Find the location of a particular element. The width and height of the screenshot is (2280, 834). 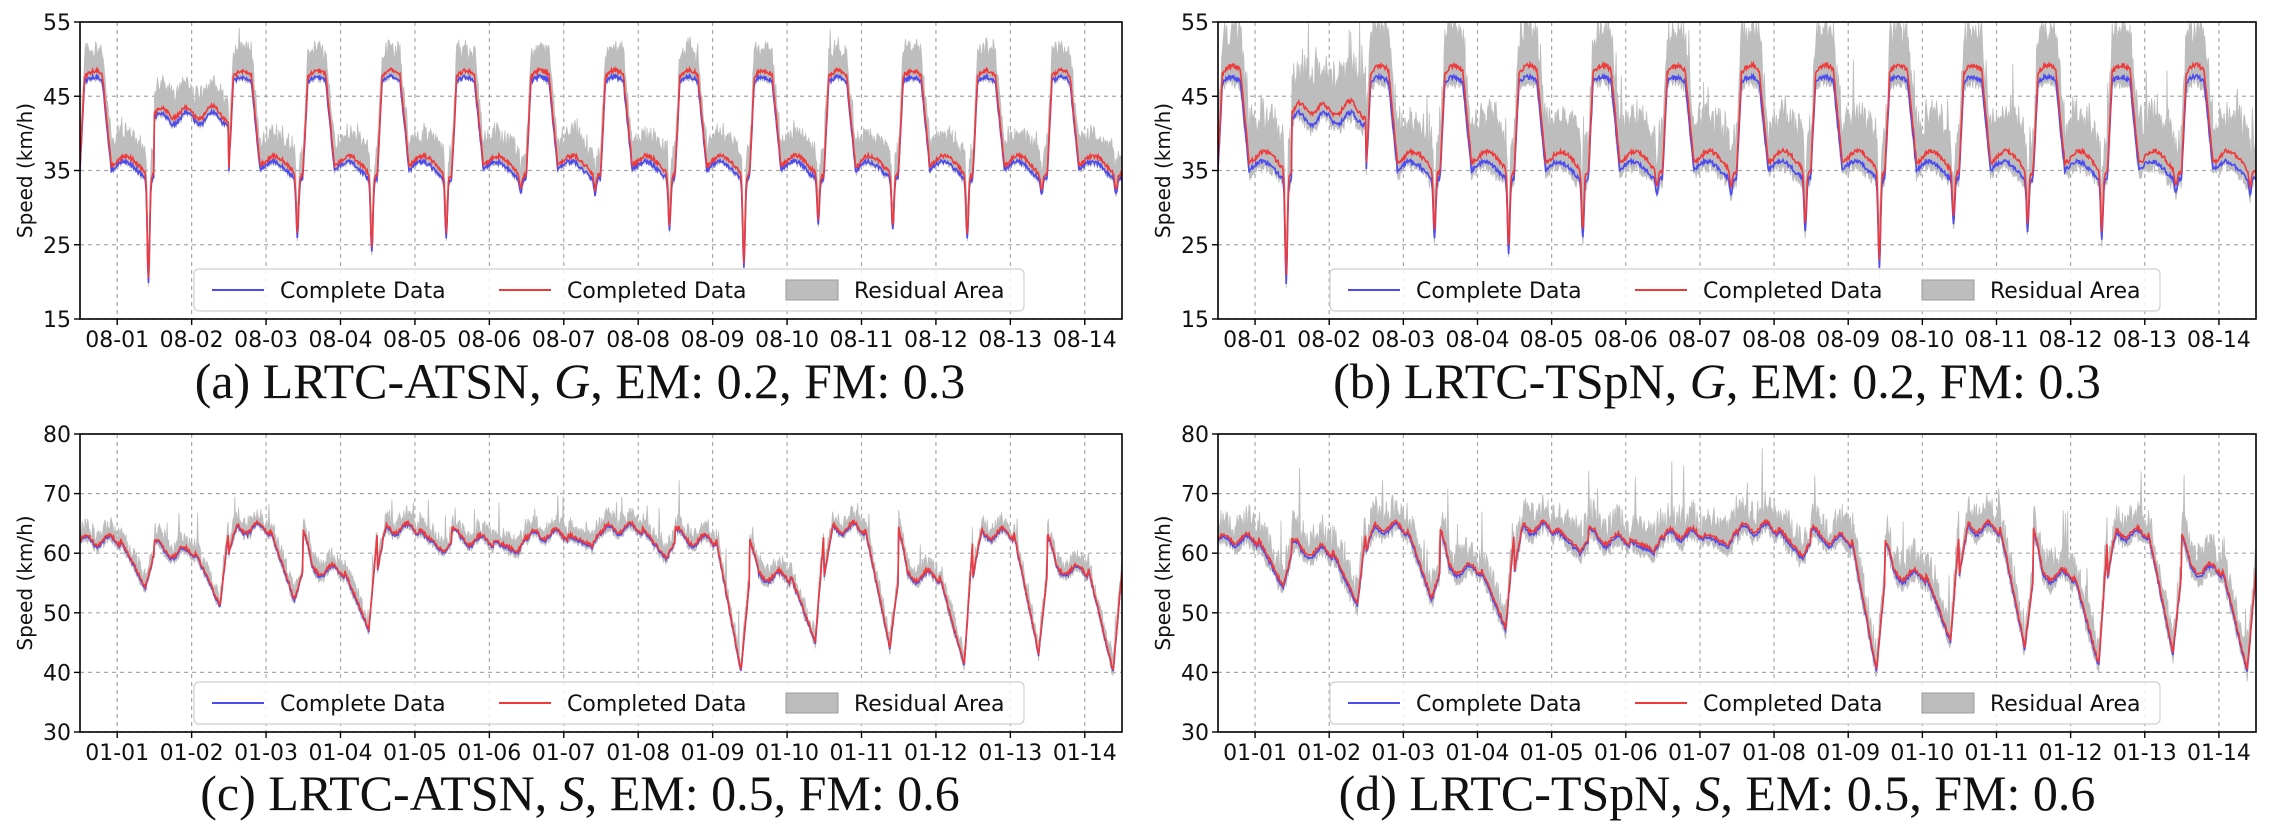

x-tick-label: 01-05 is located at coordinates (1552, 753).